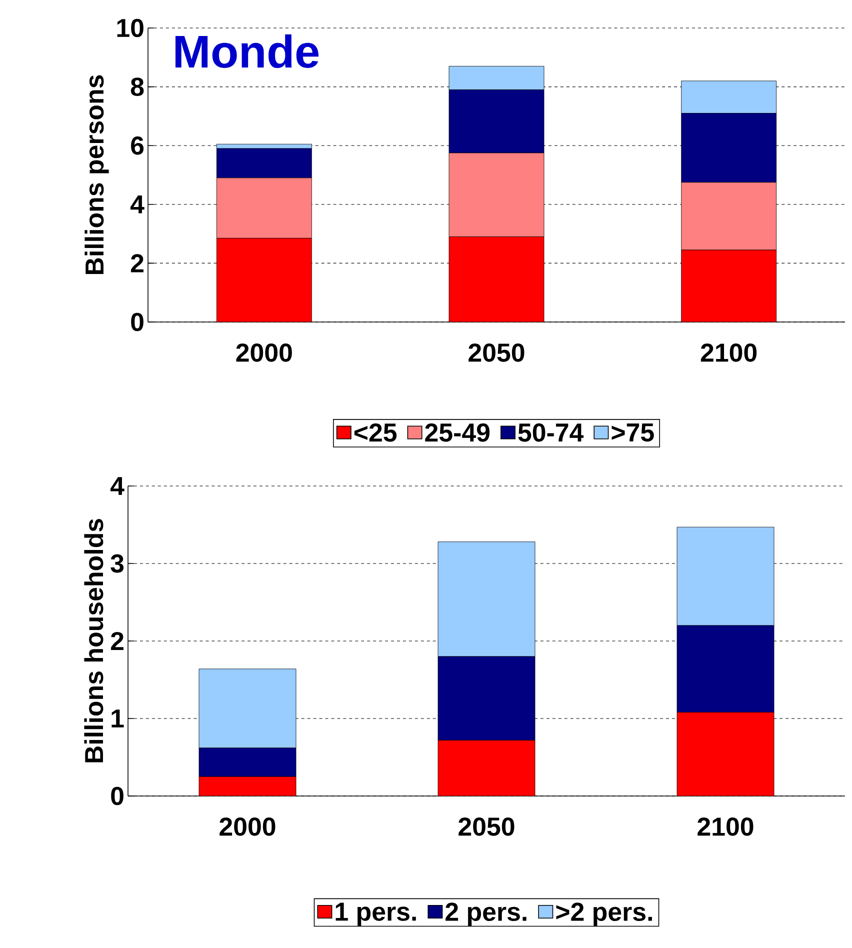 This screenshot has width=852, height=948. What do you see at coordinates (604, 914) in the screenshot?
I see `legend-label: >2 pers.` at bounding box center [604, 914].